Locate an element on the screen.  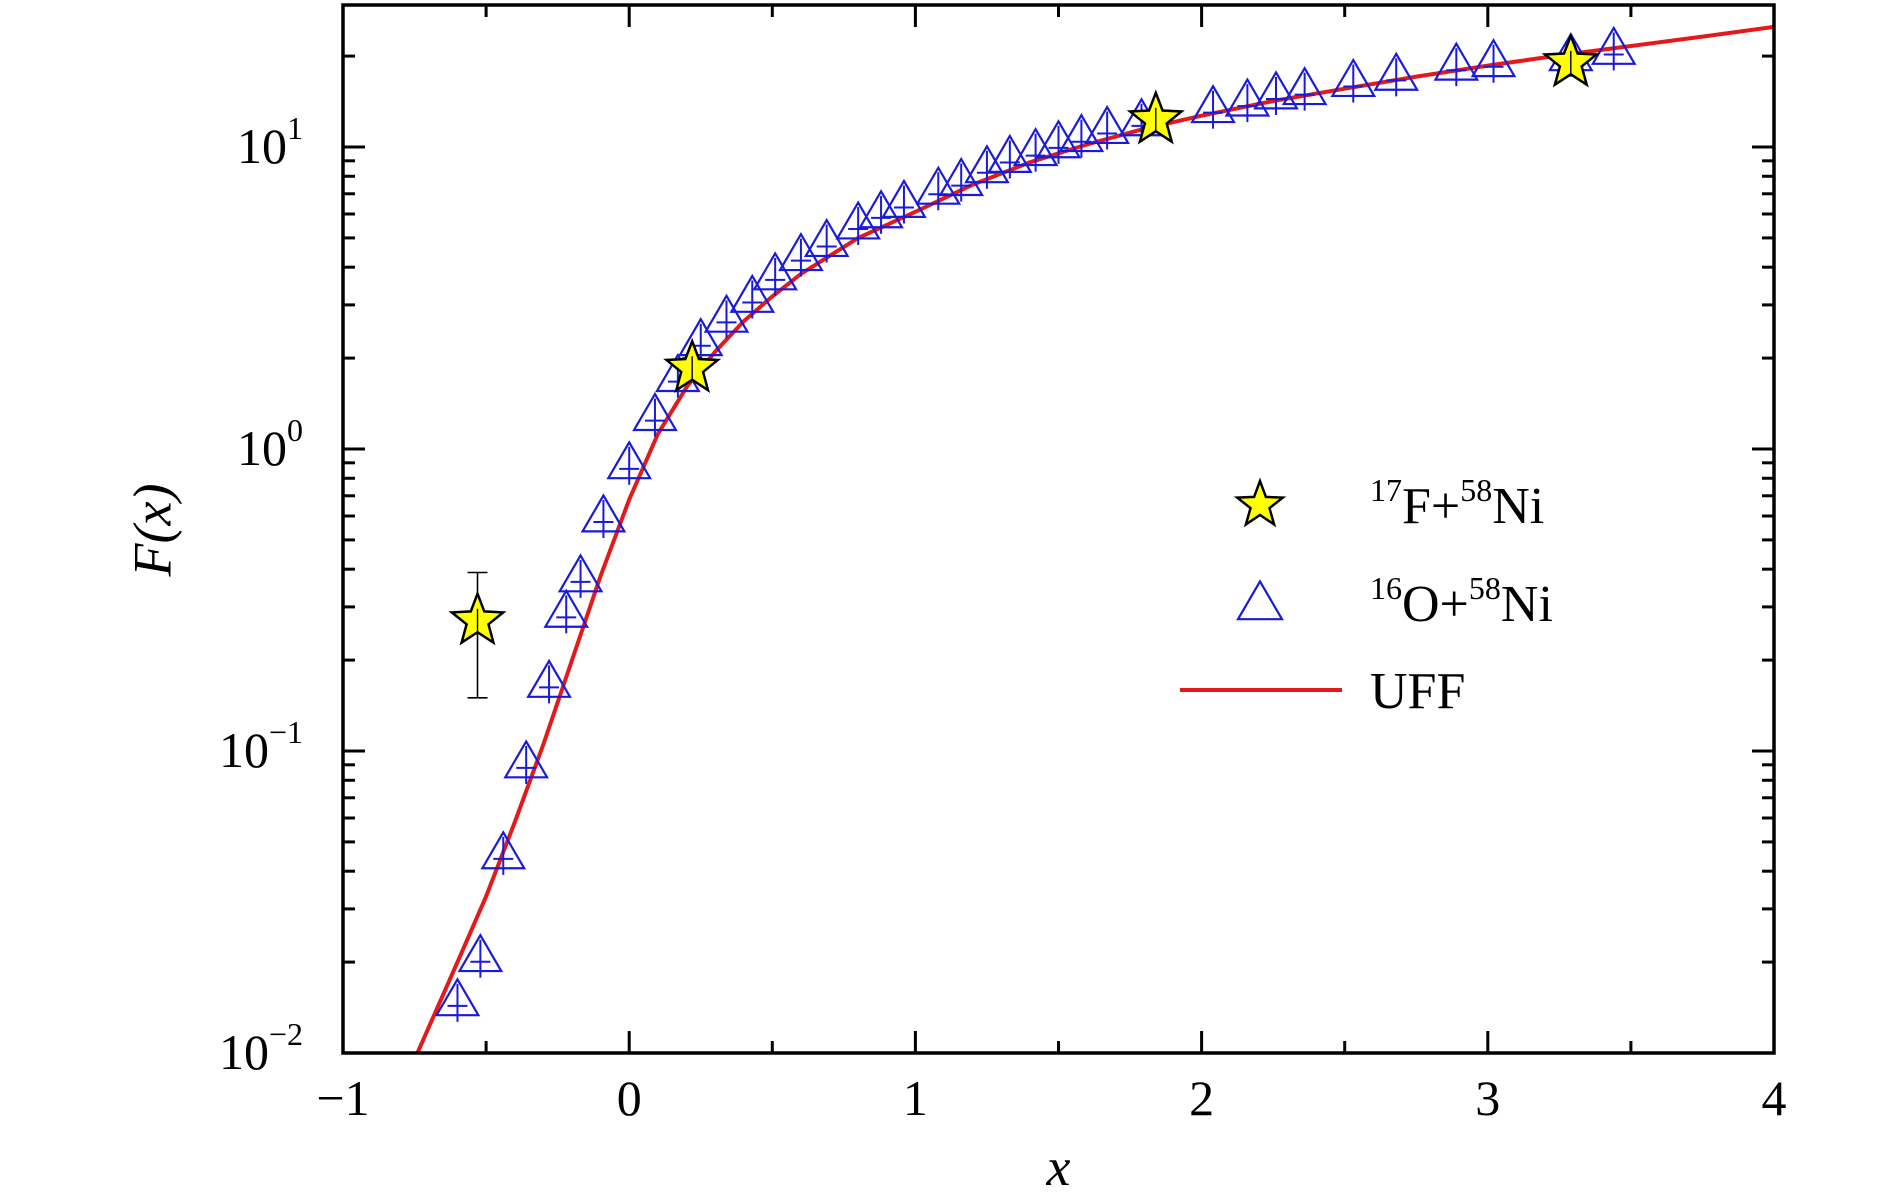
x-tick-label: 1 is located at coordinates (915, 1098).